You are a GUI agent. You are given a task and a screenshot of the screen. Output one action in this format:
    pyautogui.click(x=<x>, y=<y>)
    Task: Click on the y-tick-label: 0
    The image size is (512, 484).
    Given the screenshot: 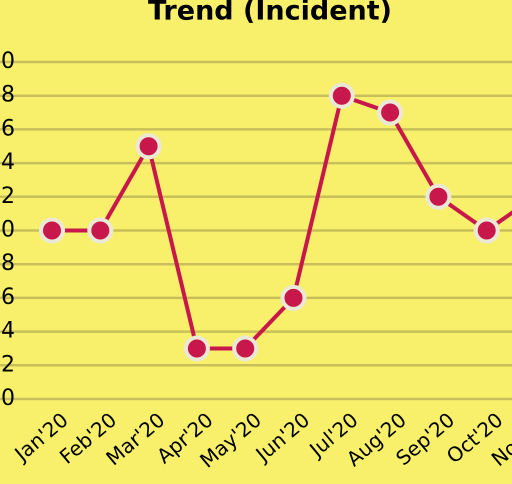 What is the action you would take?
    pyautogui.click(x=8, y=398)
    